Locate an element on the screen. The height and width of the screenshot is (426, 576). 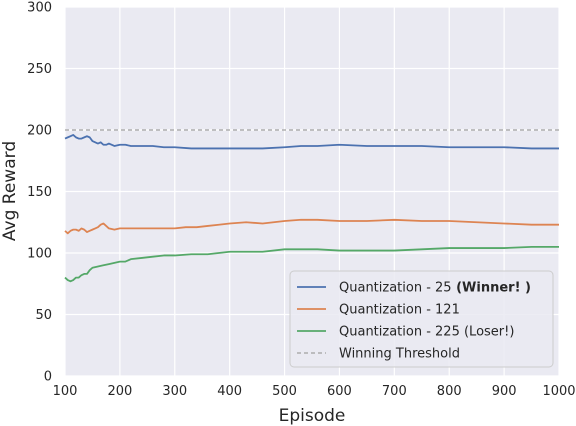
y-tick-label: 50 is located at coordinates (43, 315).